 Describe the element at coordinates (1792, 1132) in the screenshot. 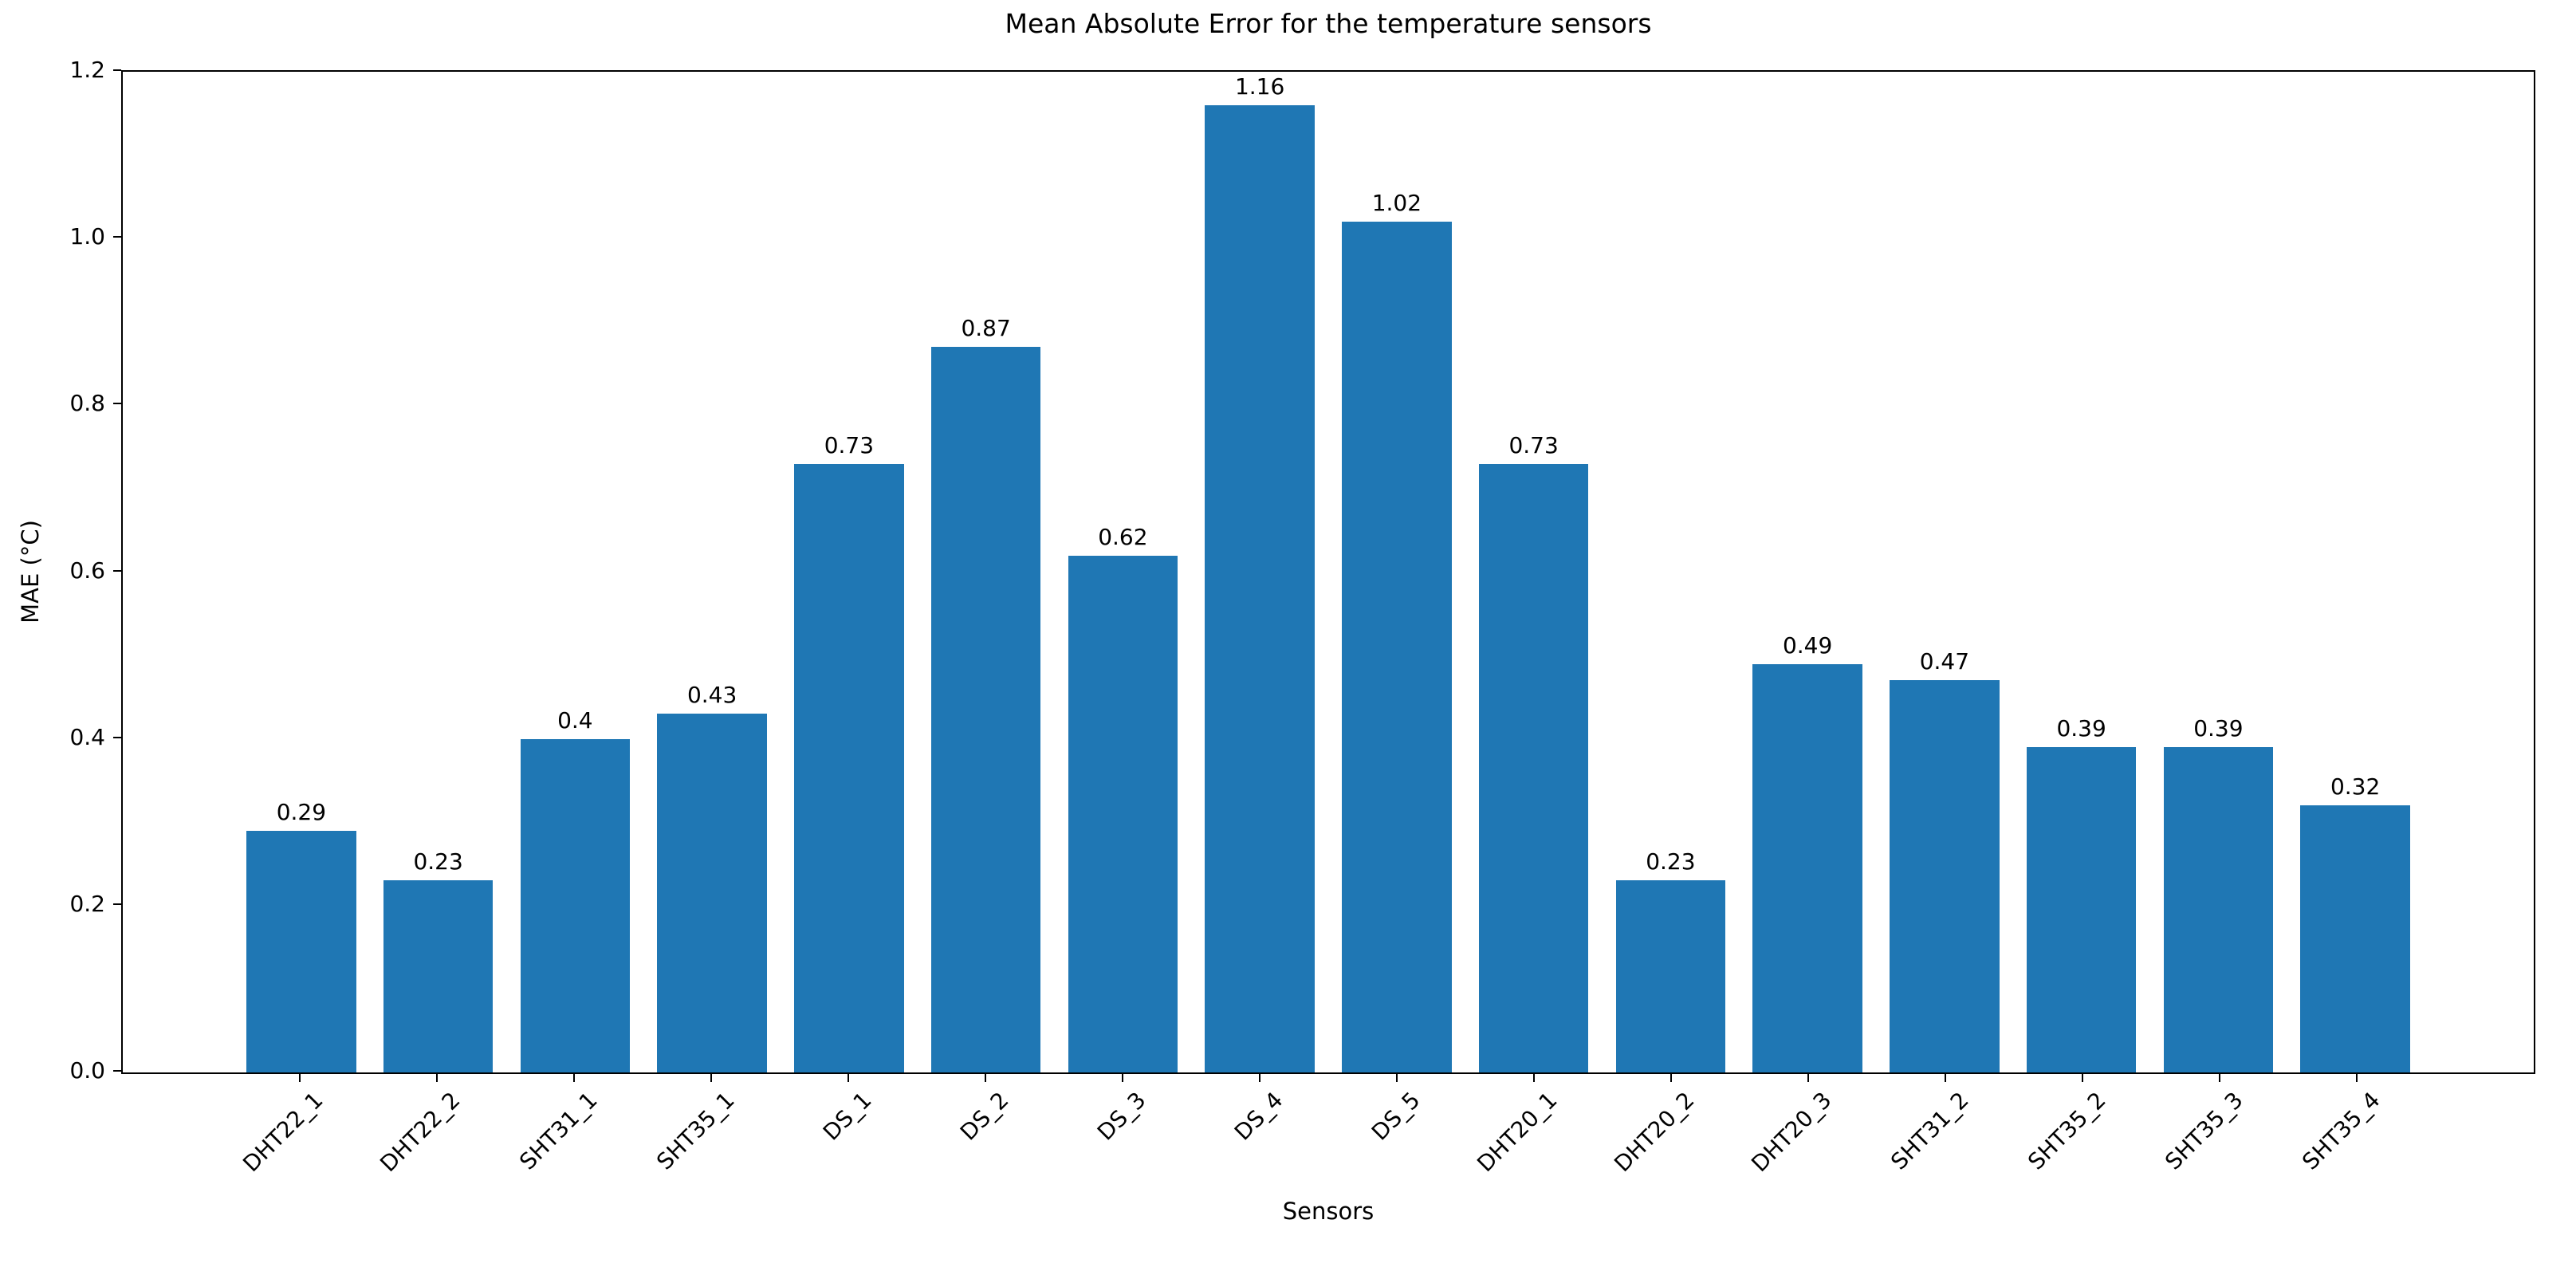

I see `x-tick-label-DHT20_3: DHT20_3` at that location.